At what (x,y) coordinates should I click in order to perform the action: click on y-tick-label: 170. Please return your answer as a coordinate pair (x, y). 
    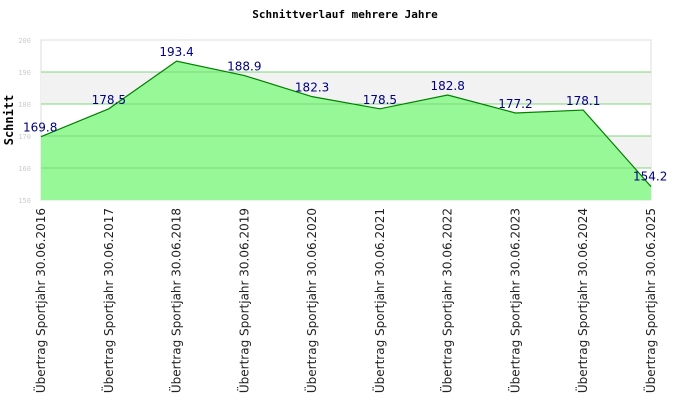
    Looking at the image, I should click on (24, 137).